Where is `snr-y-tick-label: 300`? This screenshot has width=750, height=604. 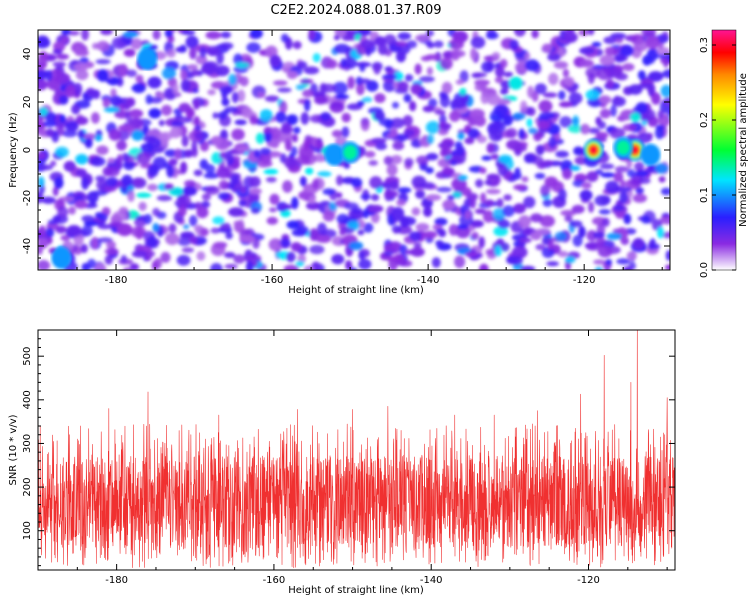
snr-y-tick-label: 300 is located at coordinates (27, 443).